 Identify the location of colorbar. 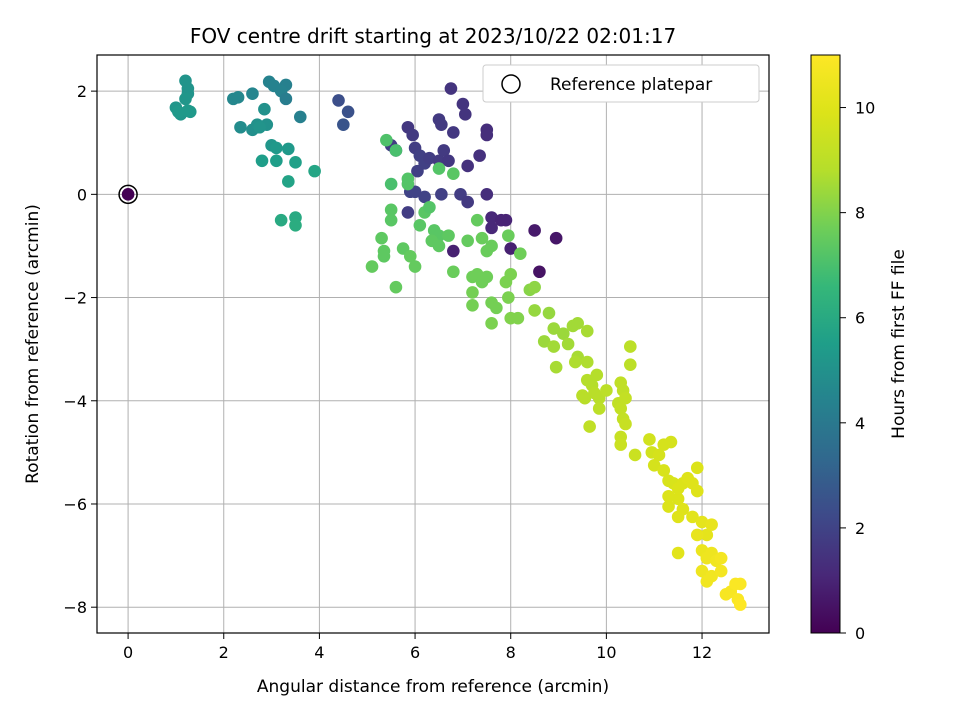
(825, 344).